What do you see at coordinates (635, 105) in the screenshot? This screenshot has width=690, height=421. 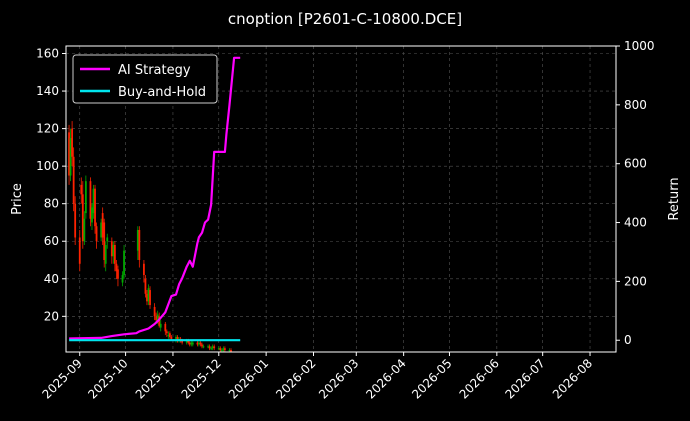 I see `y-right-tick-label: 800` at bounding box center [635, 105].